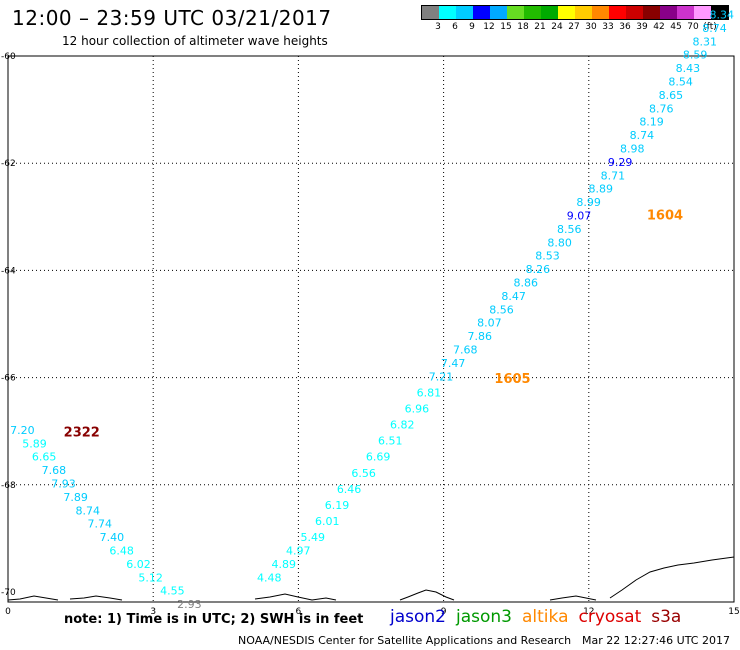  I want to click on wave-height-point: 8.76, so click(661, 108).